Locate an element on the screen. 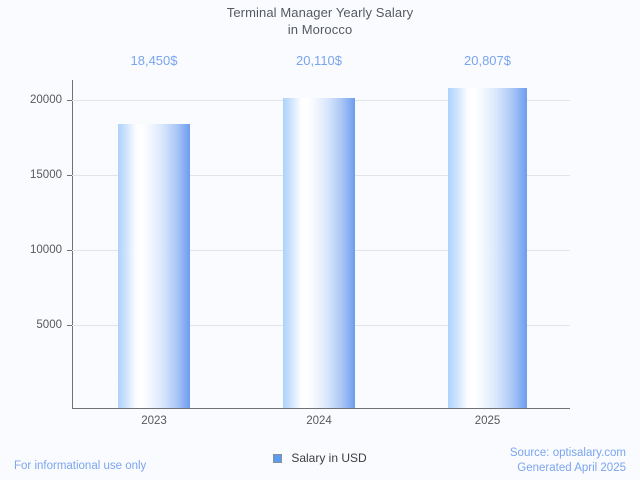 The height and width of the screenshot is (480, 640). bar-2024 is located at coordinates (319, 253).